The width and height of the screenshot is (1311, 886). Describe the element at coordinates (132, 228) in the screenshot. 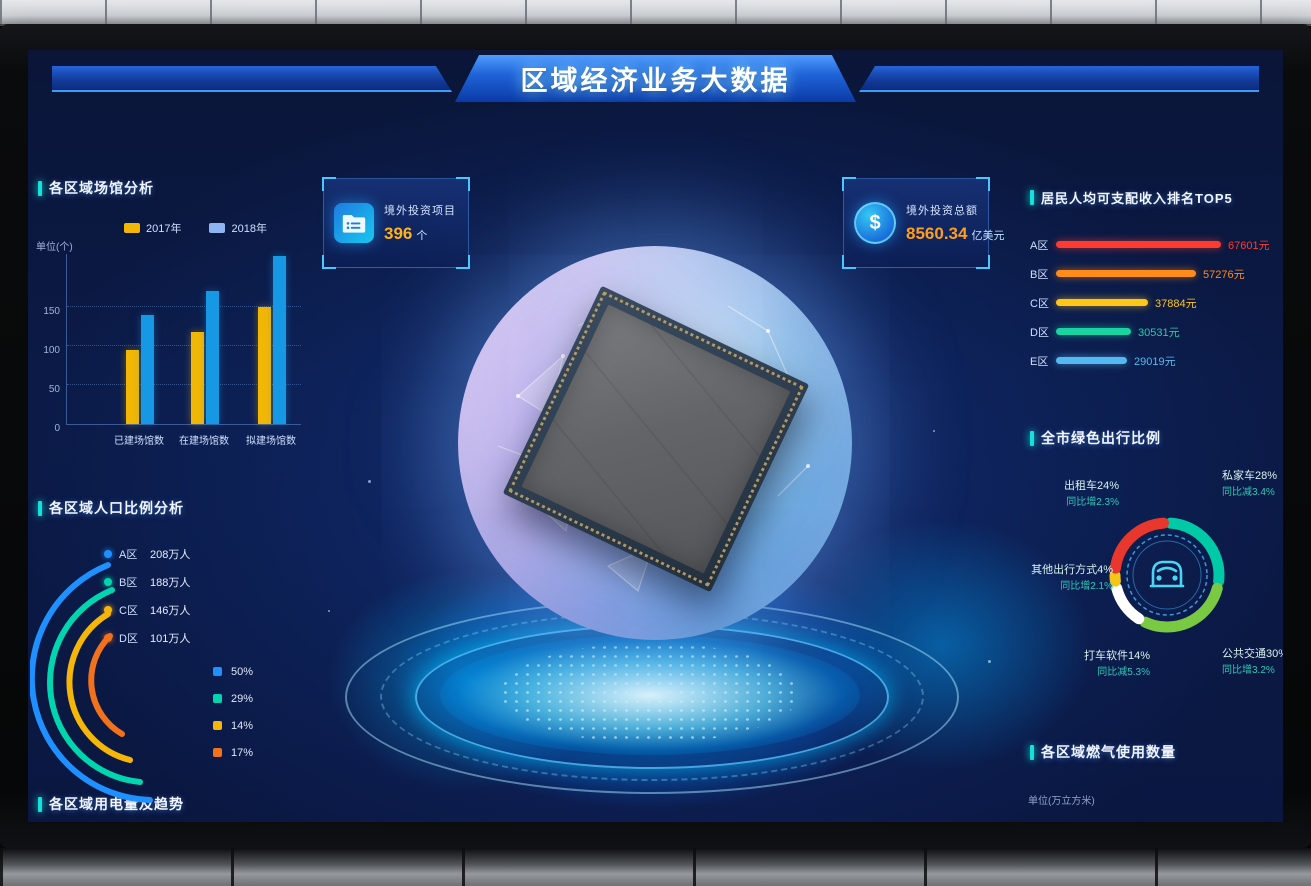

I see `legend-swatch-2017` at that location.